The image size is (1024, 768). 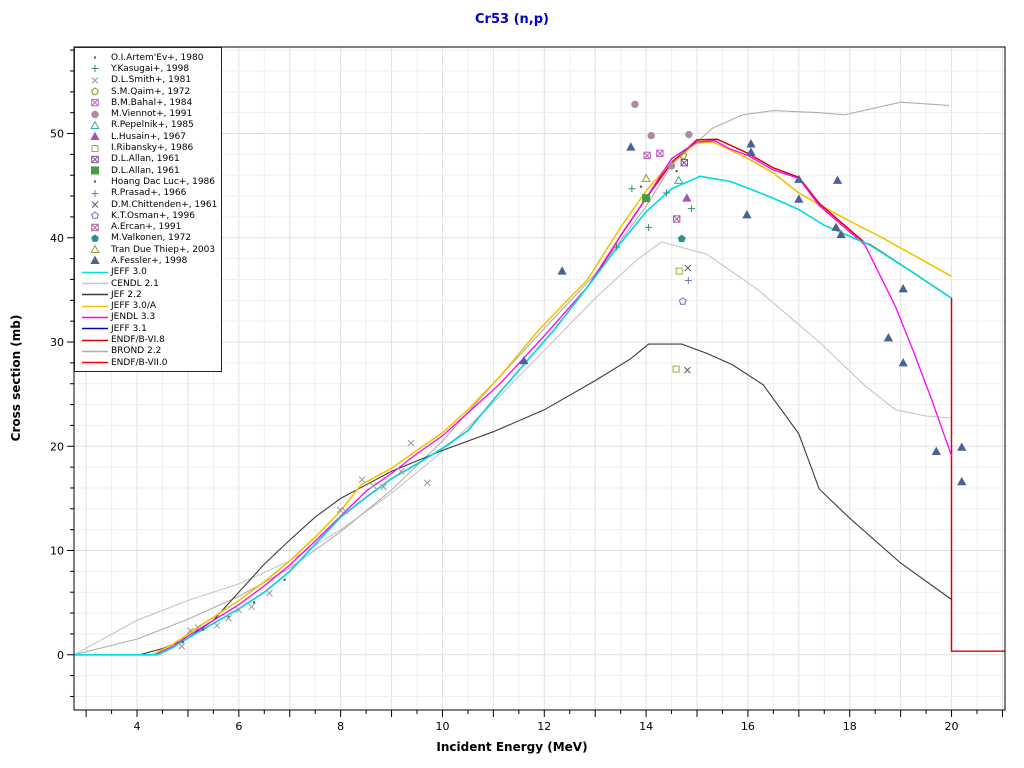 What do you see at coordinates (687, 197) in the screenshot?
I see `series-L.Husain+, 1967` at bounding box center [687, 197].